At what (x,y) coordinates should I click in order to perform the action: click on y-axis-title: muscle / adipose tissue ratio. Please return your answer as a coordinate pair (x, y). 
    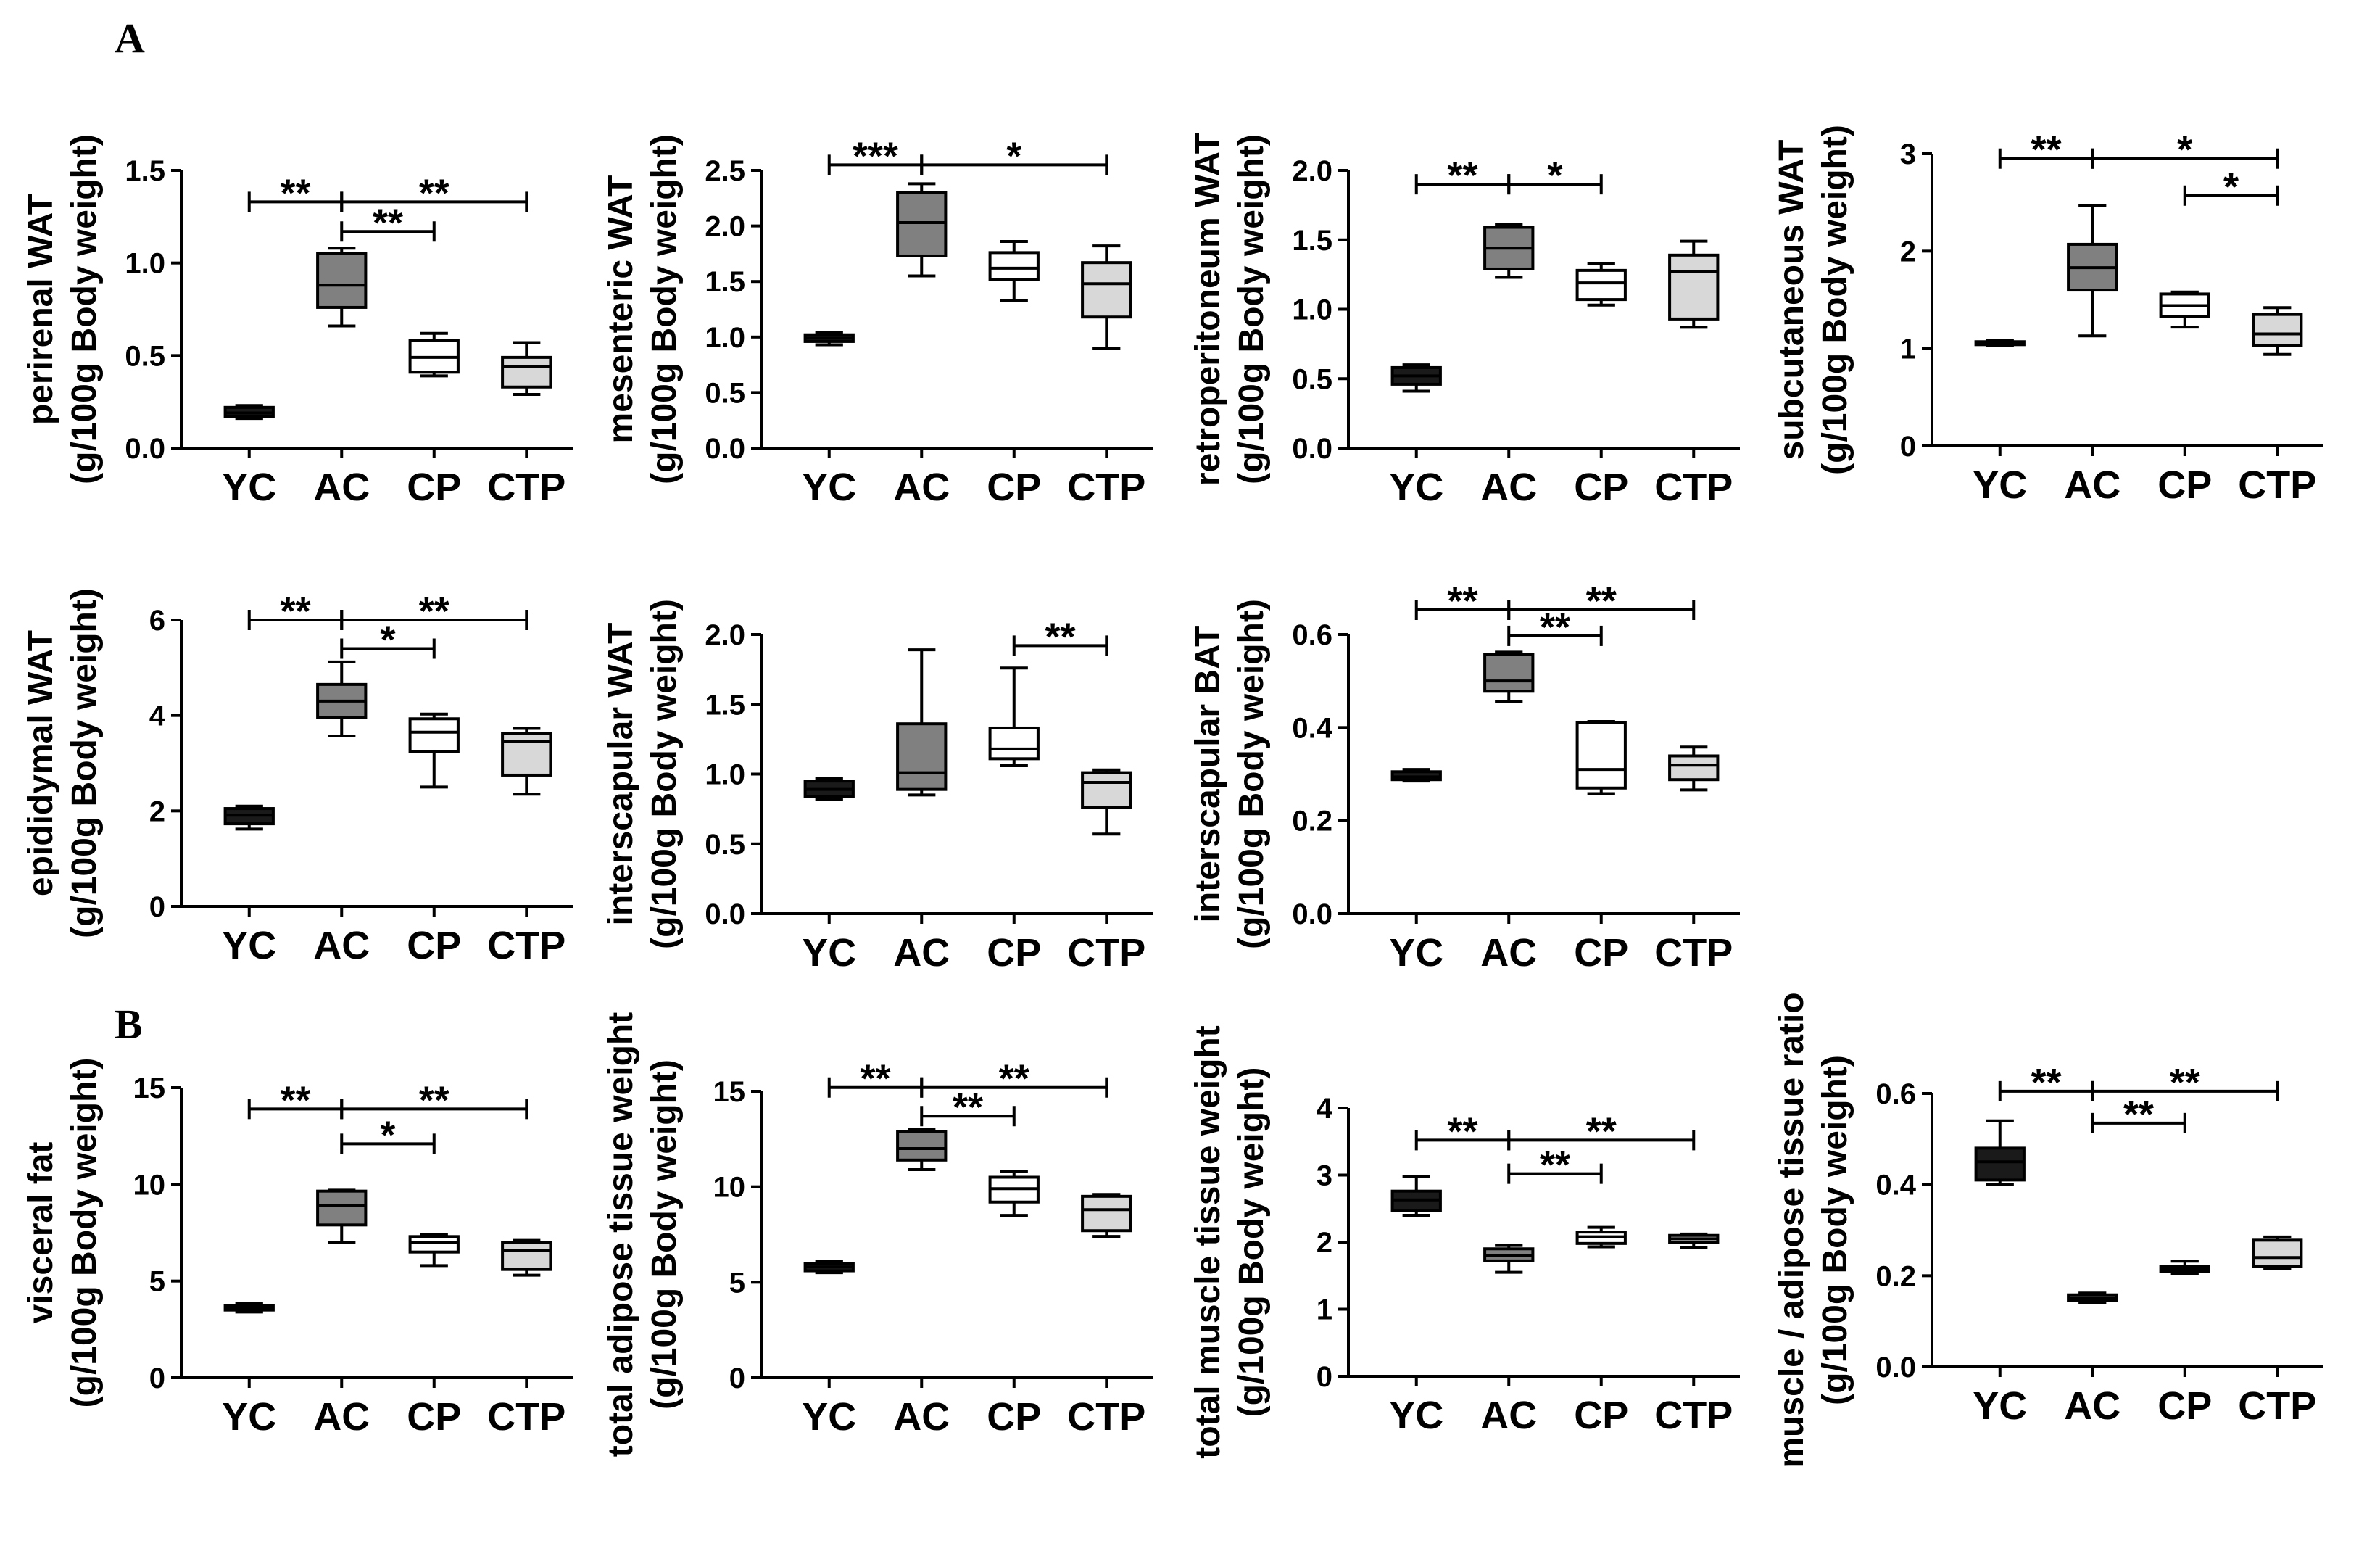
    Looking at the image, I should click on (1791, 1230).